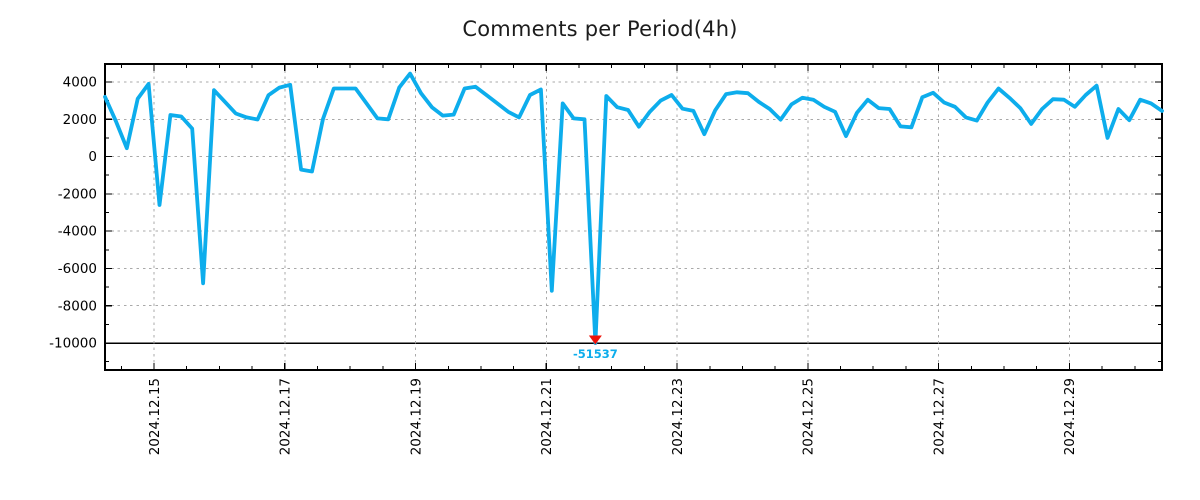  Describe the element at coordinates (939, 416) in the screenshot. I see `x-tick-label: 2024.12.27` at that location.